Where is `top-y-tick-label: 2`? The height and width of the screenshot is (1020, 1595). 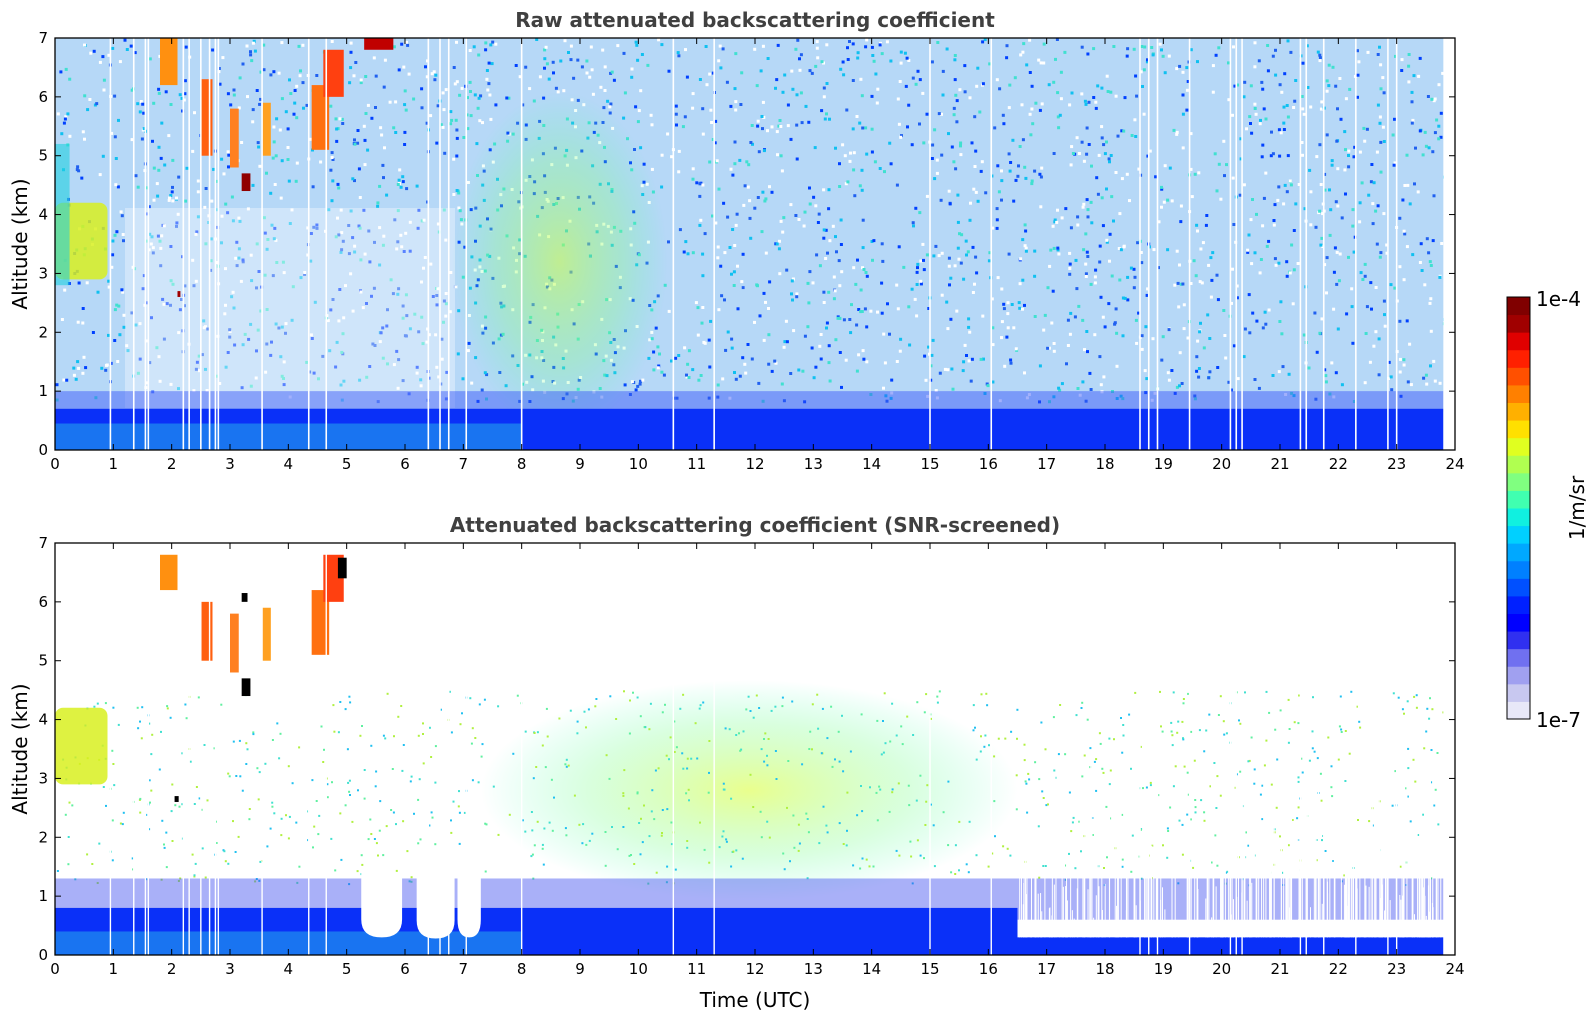 top-y-tick-label: 2 is located at coordinates (43, 332).